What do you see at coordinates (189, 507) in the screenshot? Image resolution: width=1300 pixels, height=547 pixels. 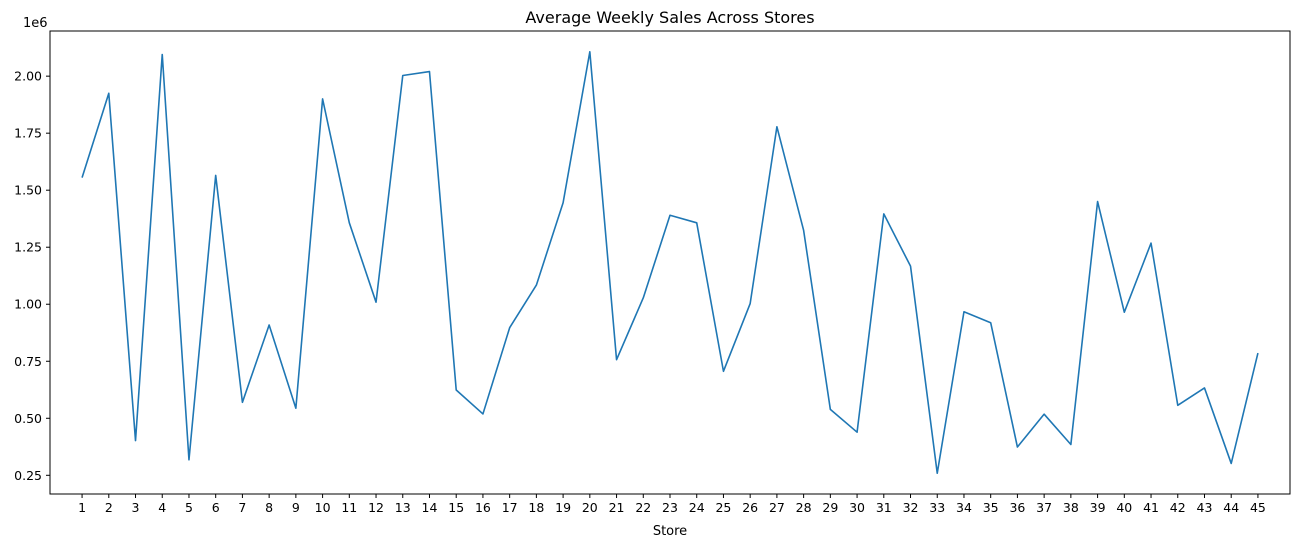 I see `x-tick-label: 5` at bounding box center [189, 507].